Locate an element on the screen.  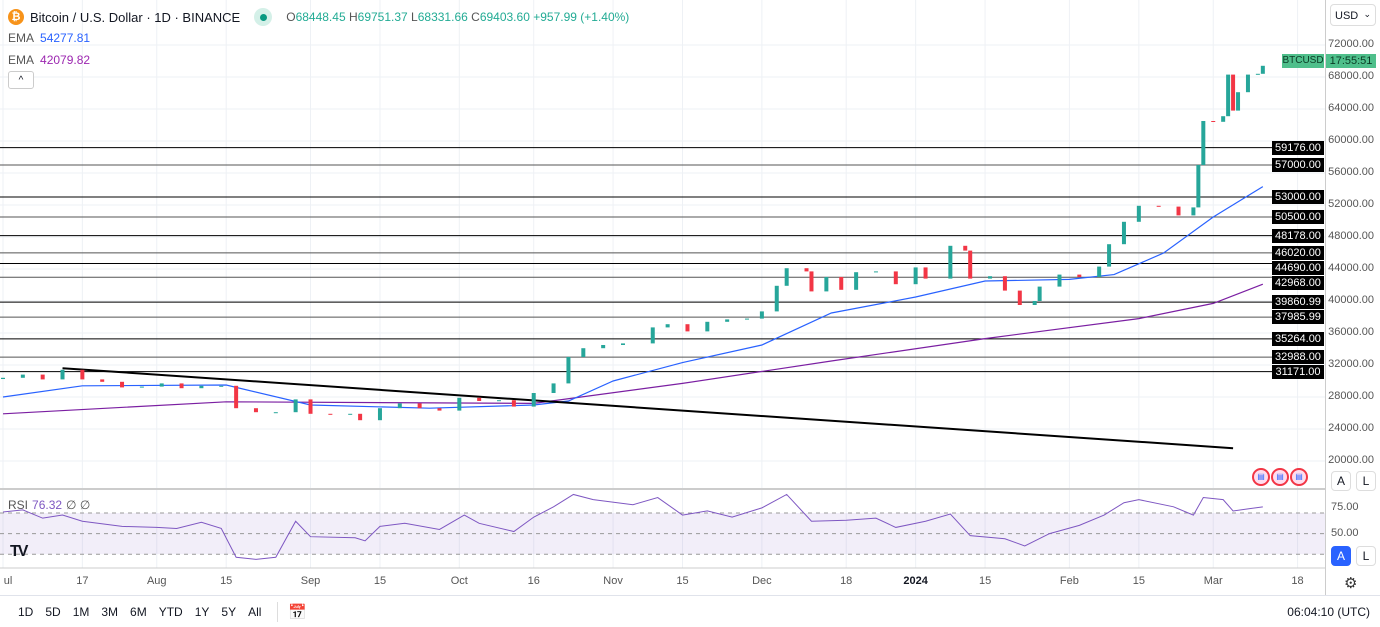
chevron-up-icon: ^ is located at coordinates (21, 80).